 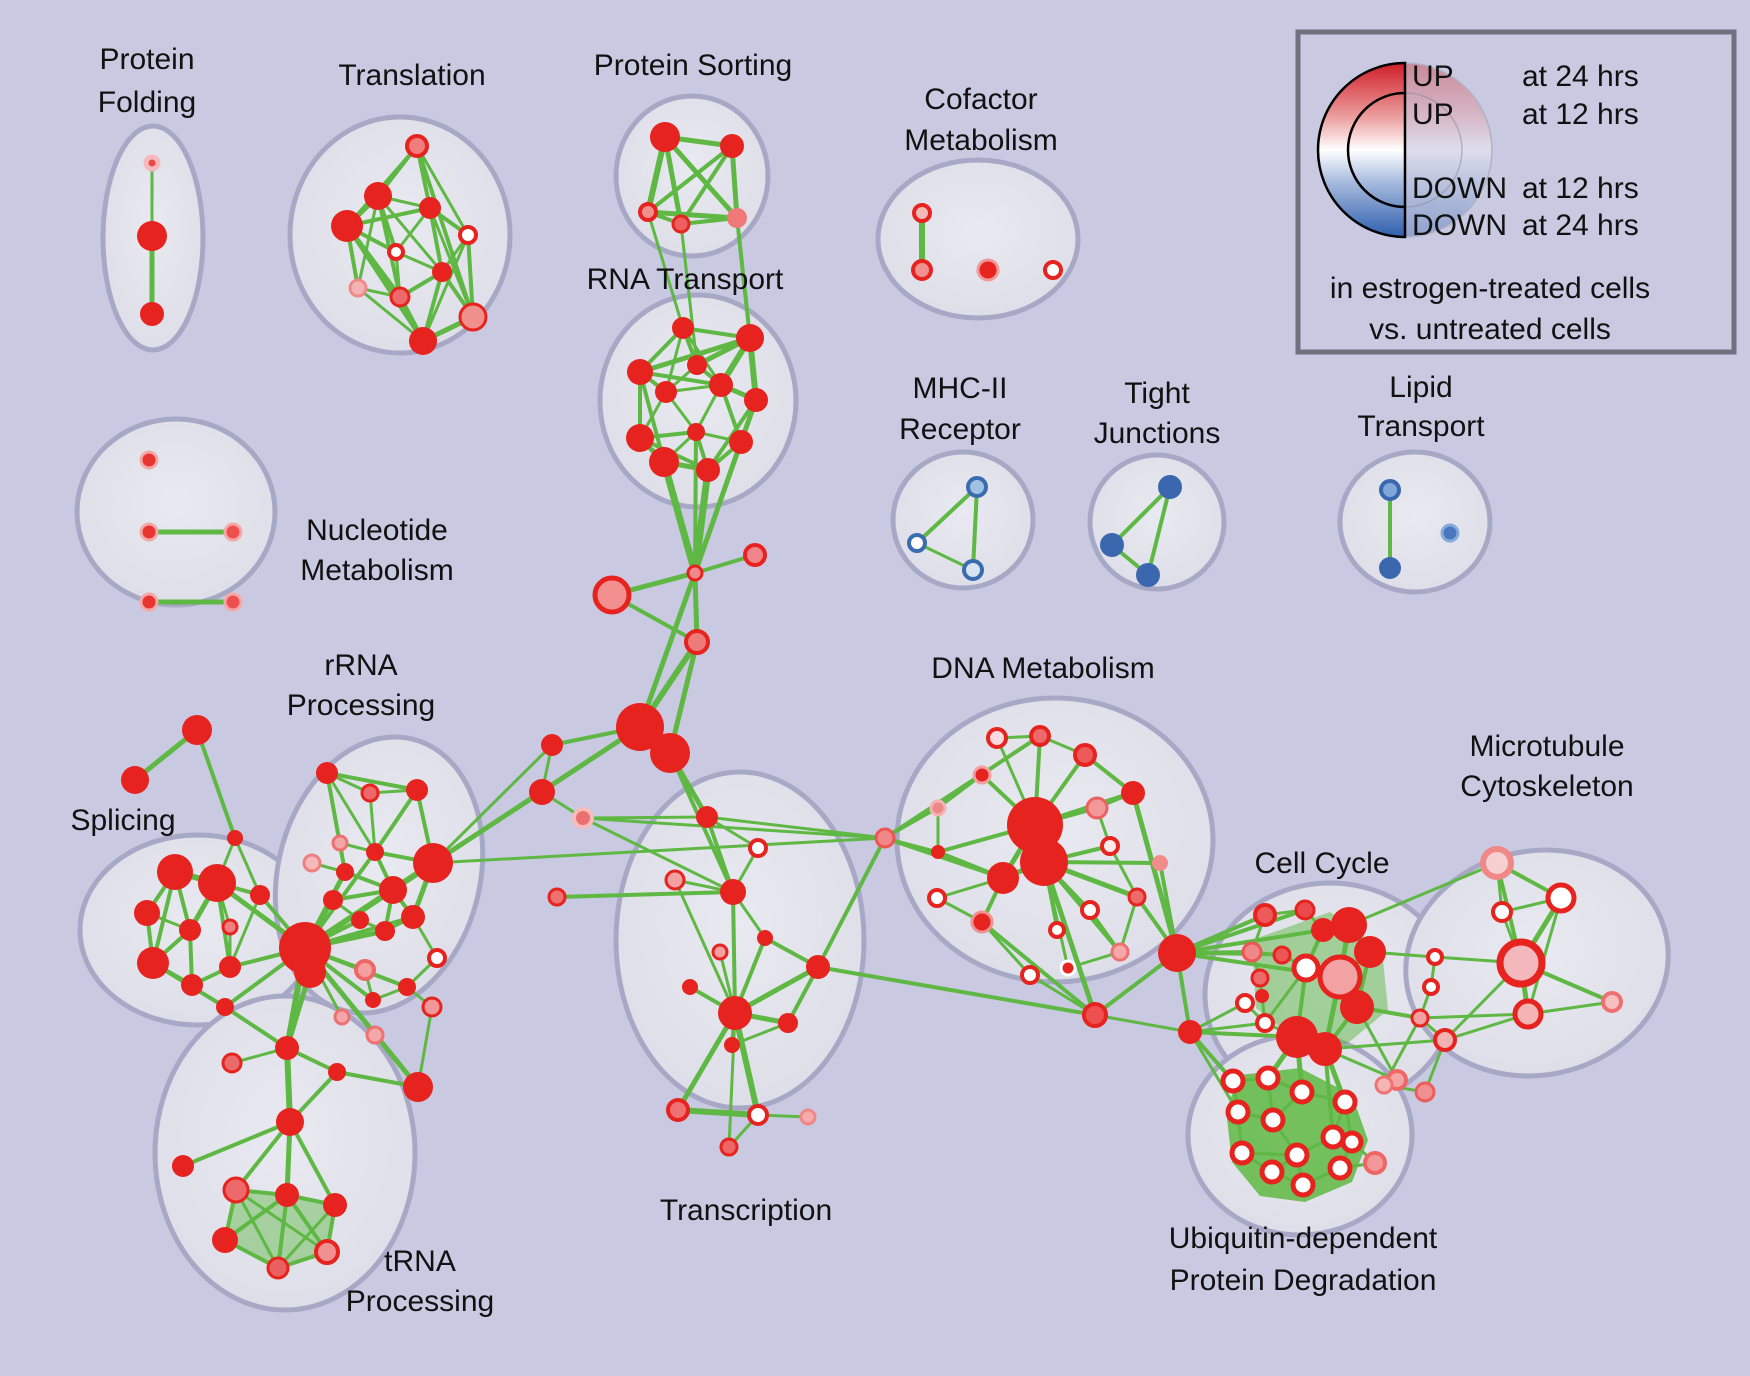 I want to click on legend-box, so click(x=1516, y=192).